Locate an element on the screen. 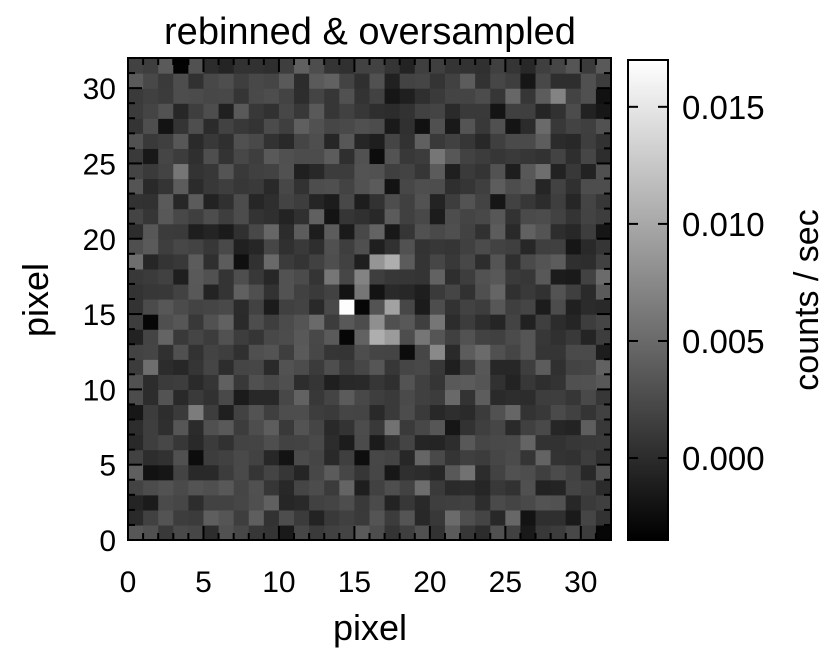 This screenshot has height=657, width=830. y-tick-labels: 0 5 10 15 20 25 30 is located at coordinates (99, 315).